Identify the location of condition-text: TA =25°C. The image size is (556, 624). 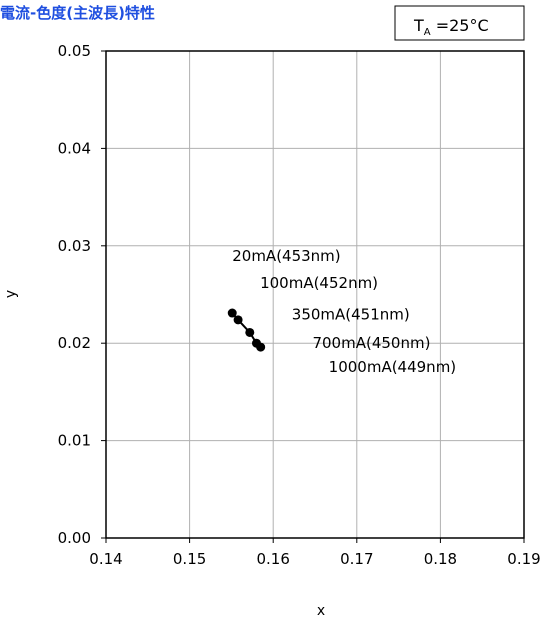
(451, 27).